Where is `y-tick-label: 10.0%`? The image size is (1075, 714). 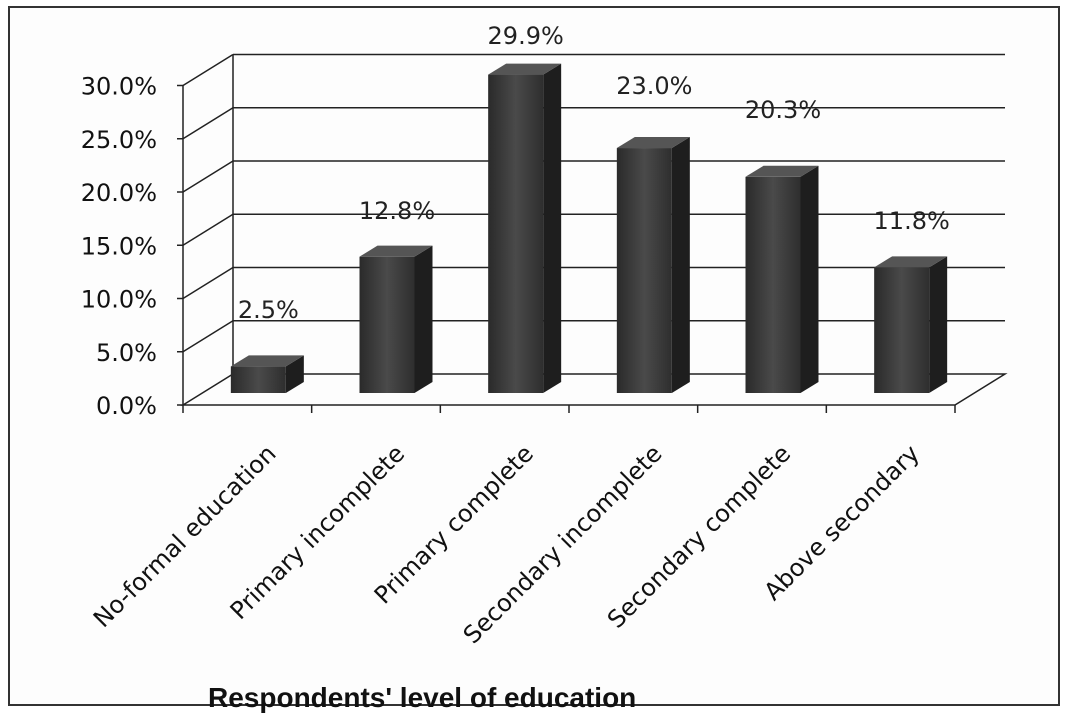 y-tick-label: 10.0% is located at coordinates (119, 300).